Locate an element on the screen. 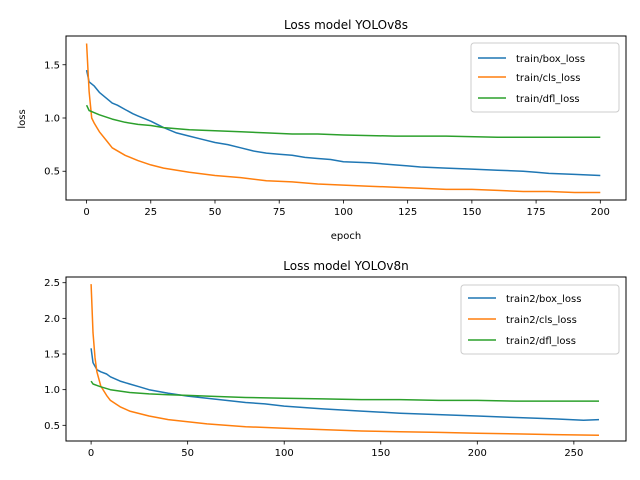  legend-label: train2/dfl_loss is located at coordinates (541, 341).